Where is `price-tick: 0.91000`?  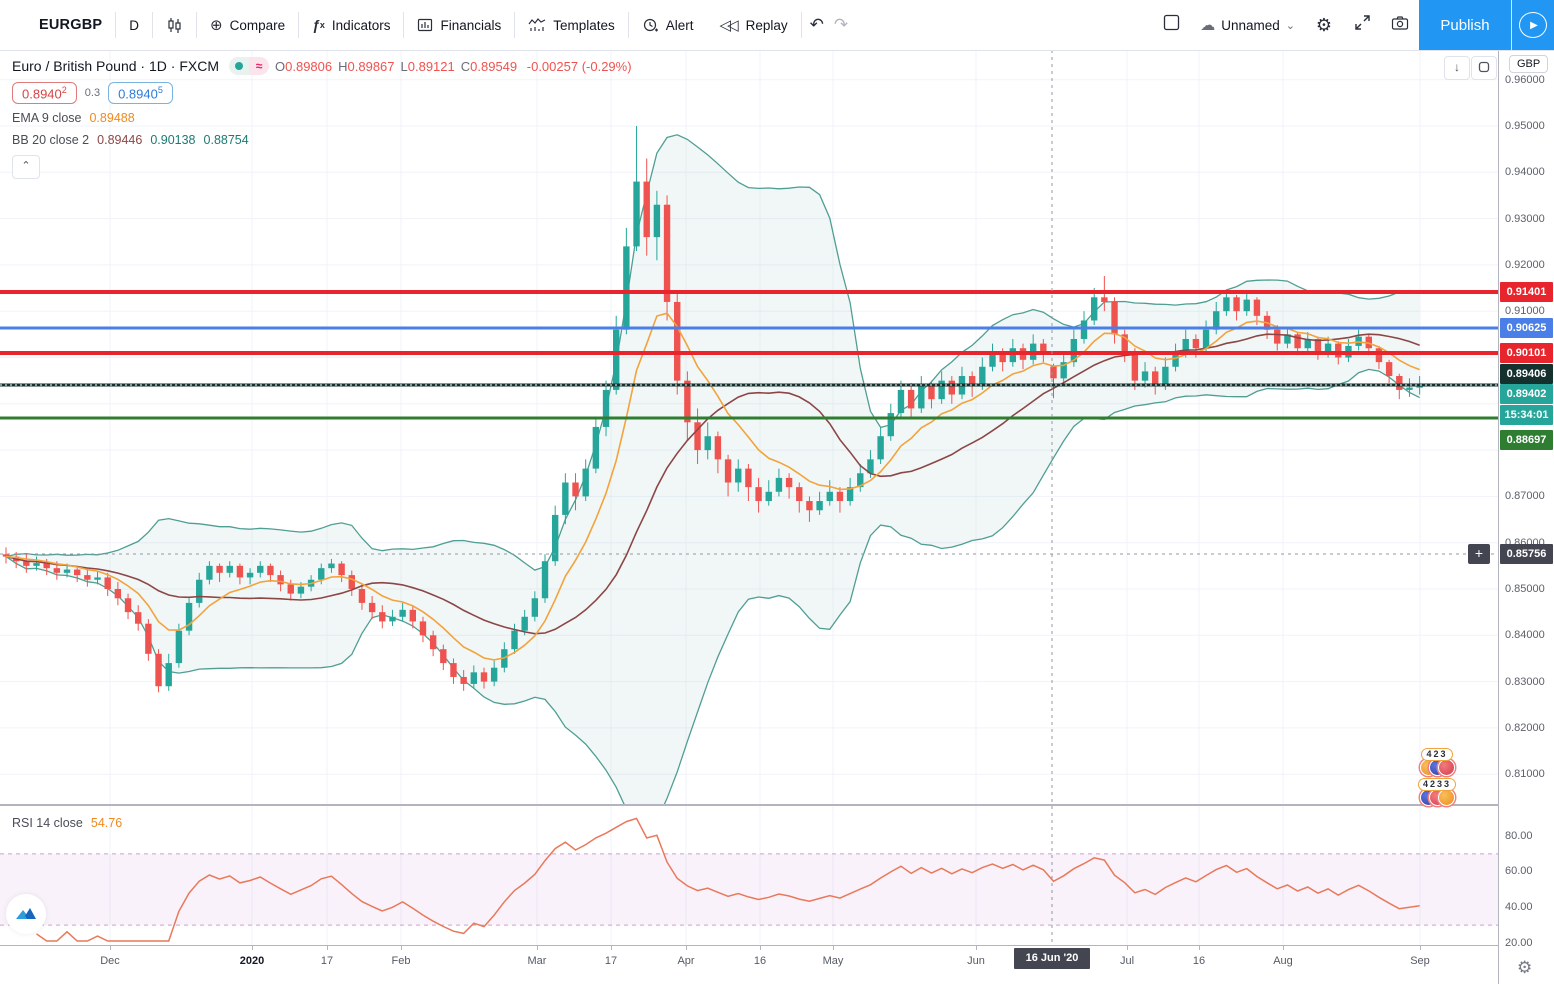
price-tick: 0.91000 is located at coordinates (1525, 311).